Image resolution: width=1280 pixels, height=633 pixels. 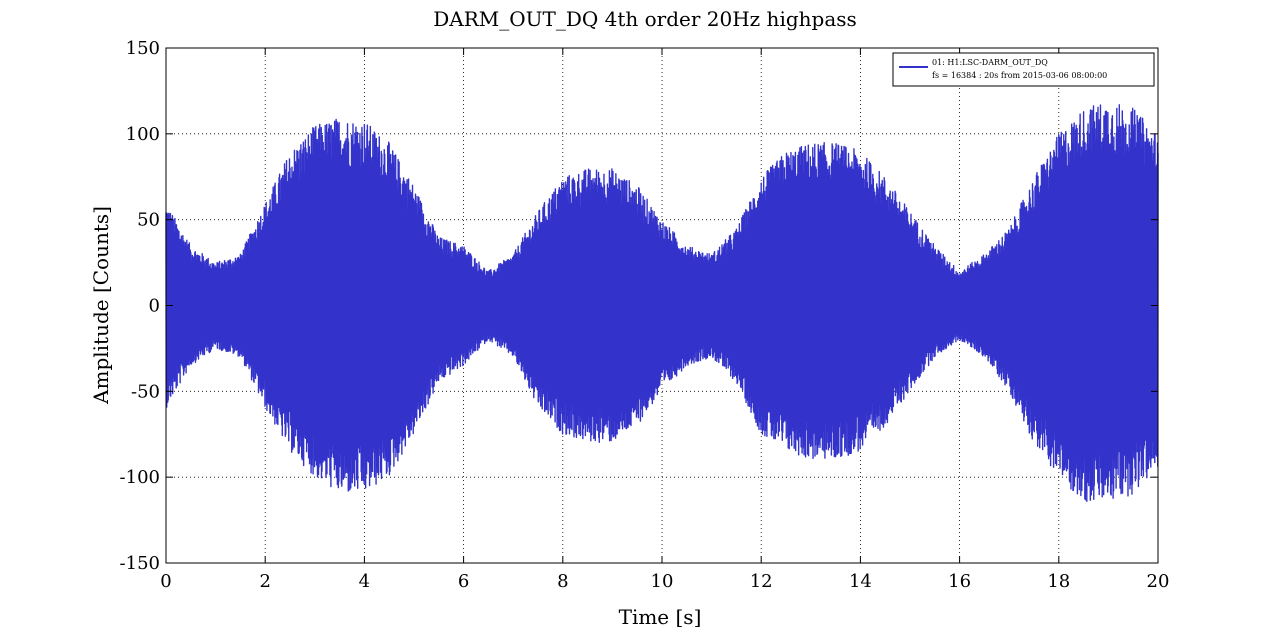 I want to click on x-tick-label: 8, so click(x=562, y=581).